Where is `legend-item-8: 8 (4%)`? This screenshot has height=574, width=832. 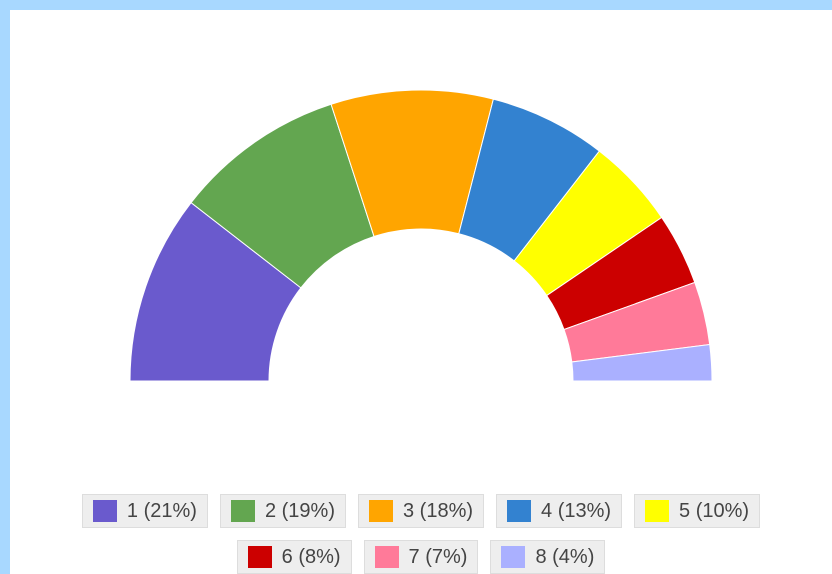 legend-item-8: 8 (4%) is located at coordinates (548, 557).